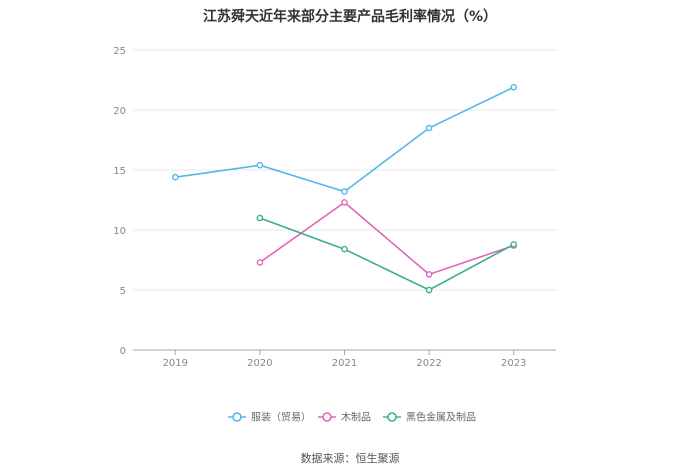 This screenshot has width=700, height=474. What do you see at coordinates (175, 363) in the screenshot?
I see `x-tick-label: 2019` at bounding box center [175, 363].